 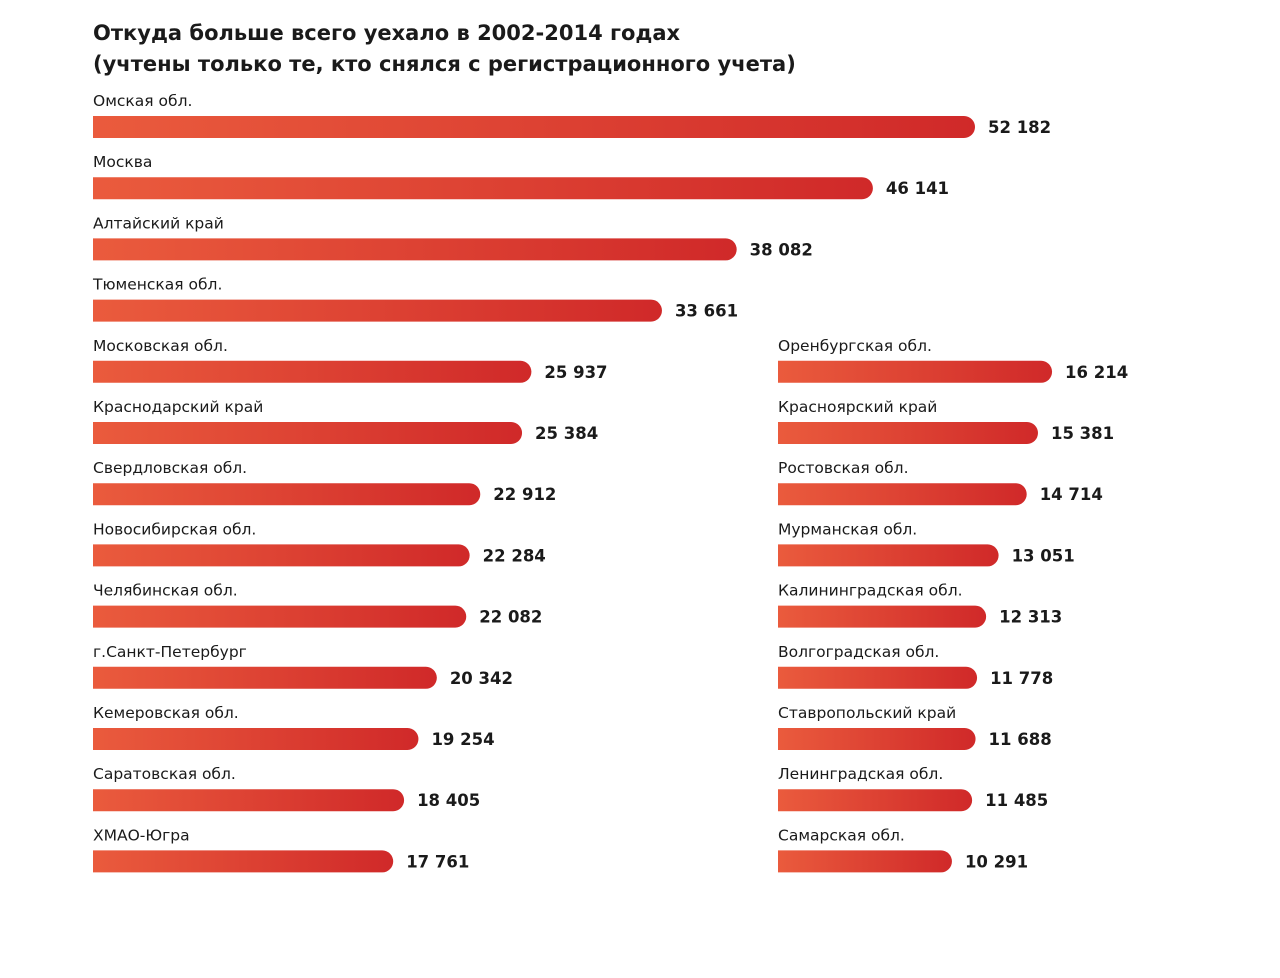 What do you see at coordinates (524, 494) in the screenshot?
I see `value-label: 22 912` at bounding box center [524, 494].